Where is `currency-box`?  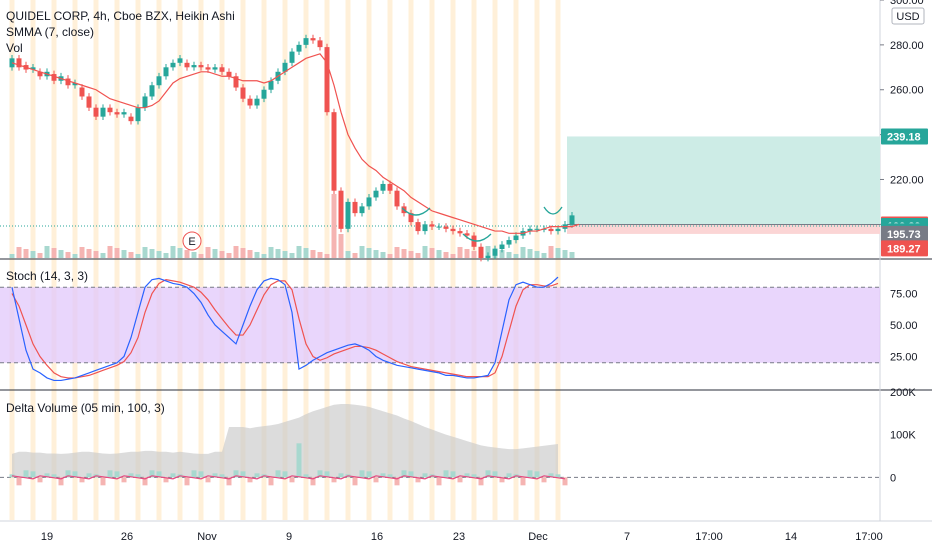 currency-box is located at coordinates (908, 16).